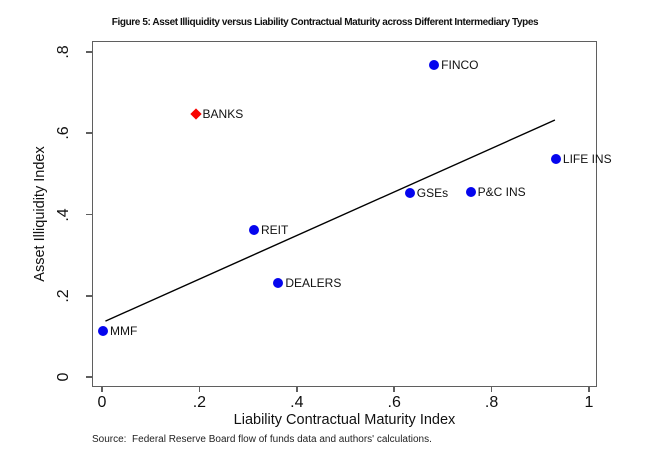 The height and width of the screenshot is (465, 650). Describe the element at coordinates (589, 402) in the screenshot. I see `x-tick-label-1: 1` at that location.